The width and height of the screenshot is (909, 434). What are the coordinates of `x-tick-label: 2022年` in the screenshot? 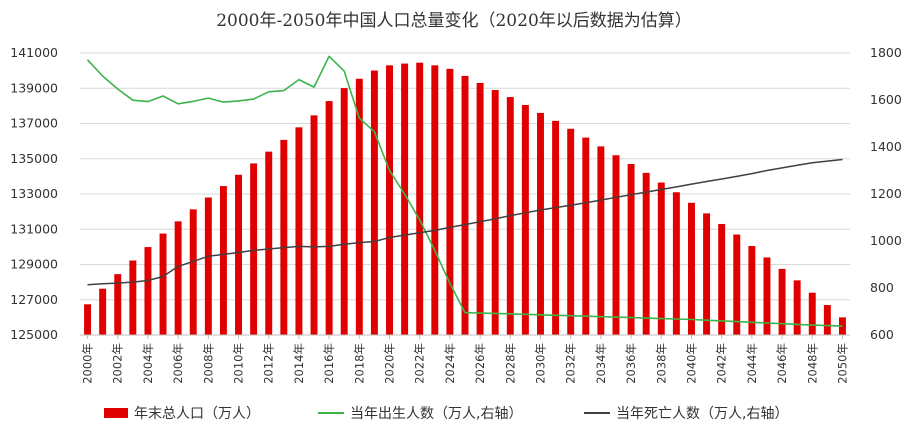 It's located at (420, 363).